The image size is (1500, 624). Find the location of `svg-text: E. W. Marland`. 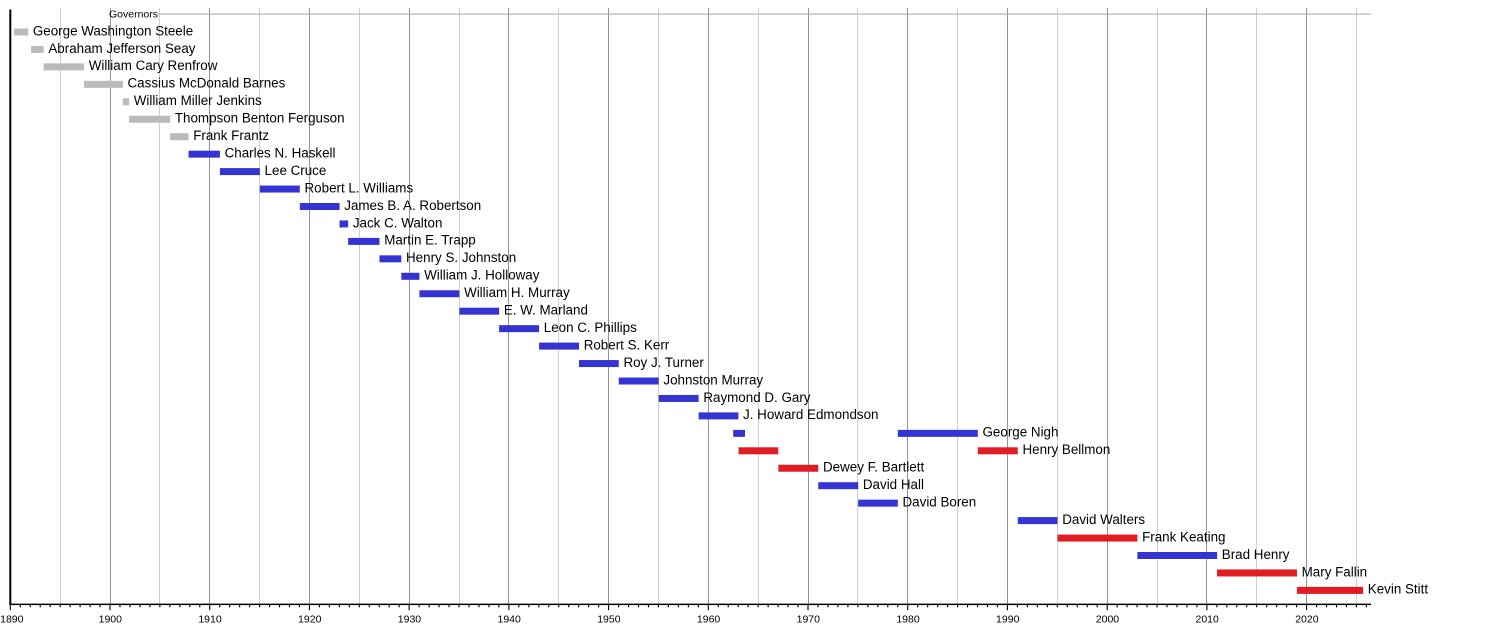

svg-text: E. W. Marland is located at coordinates (546, 310).